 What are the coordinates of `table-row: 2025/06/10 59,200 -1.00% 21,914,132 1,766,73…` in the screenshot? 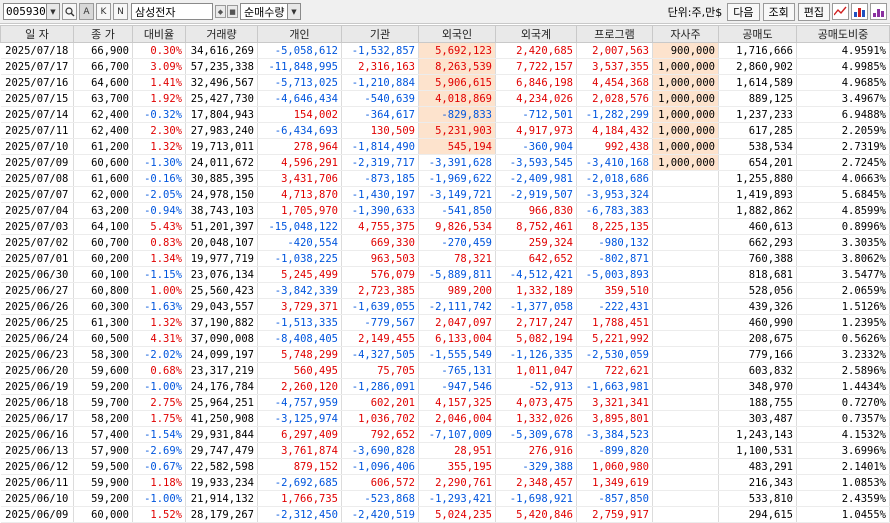 It's located at (445, 498).